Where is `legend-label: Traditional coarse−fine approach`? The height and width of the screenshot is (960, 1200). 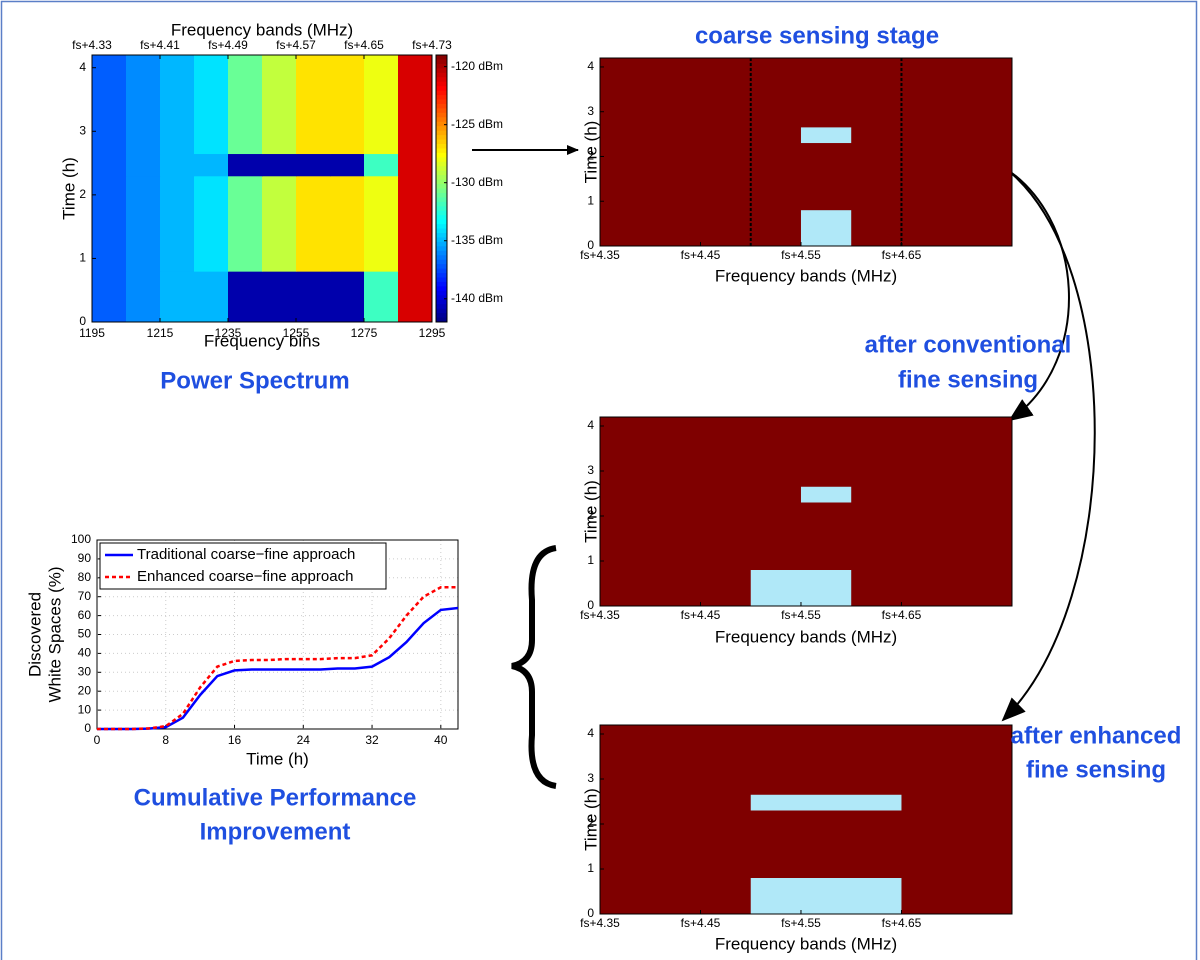
legend-label: Traditional coarse−fine approach is located at coordinates (246, 554).